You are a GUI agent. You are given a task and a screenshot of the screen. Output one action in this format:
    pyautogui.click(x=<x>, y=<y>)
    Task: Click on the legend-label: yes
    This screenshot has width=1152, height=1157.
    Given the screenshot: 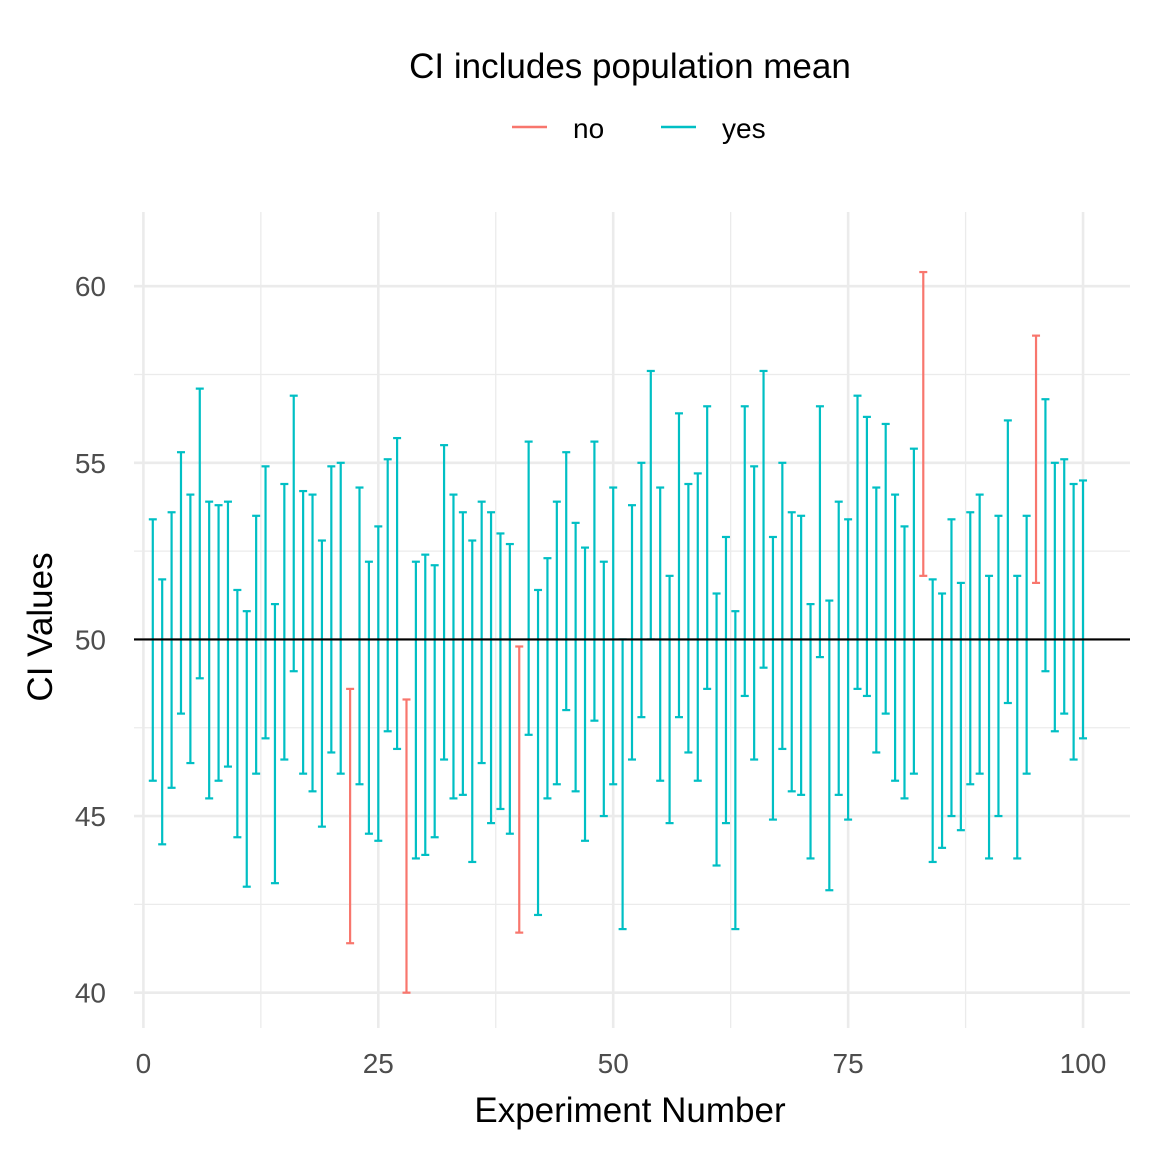 What is the action you would take?
    pyautogui.click(x=744, y=128)
    